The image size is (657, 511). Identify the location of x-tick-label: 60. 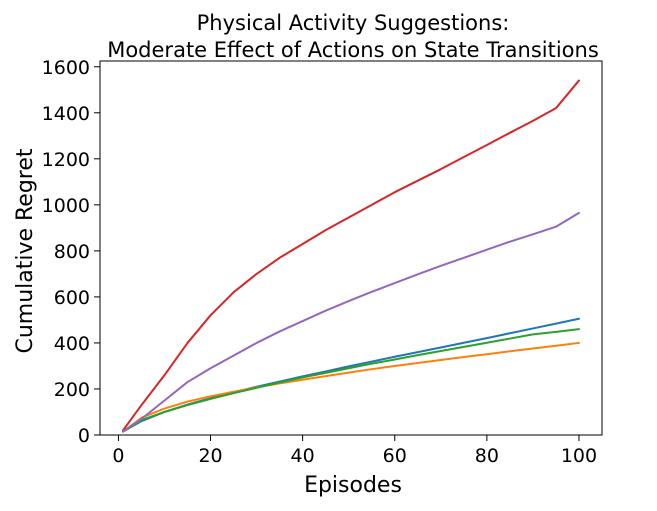
(395, 456).